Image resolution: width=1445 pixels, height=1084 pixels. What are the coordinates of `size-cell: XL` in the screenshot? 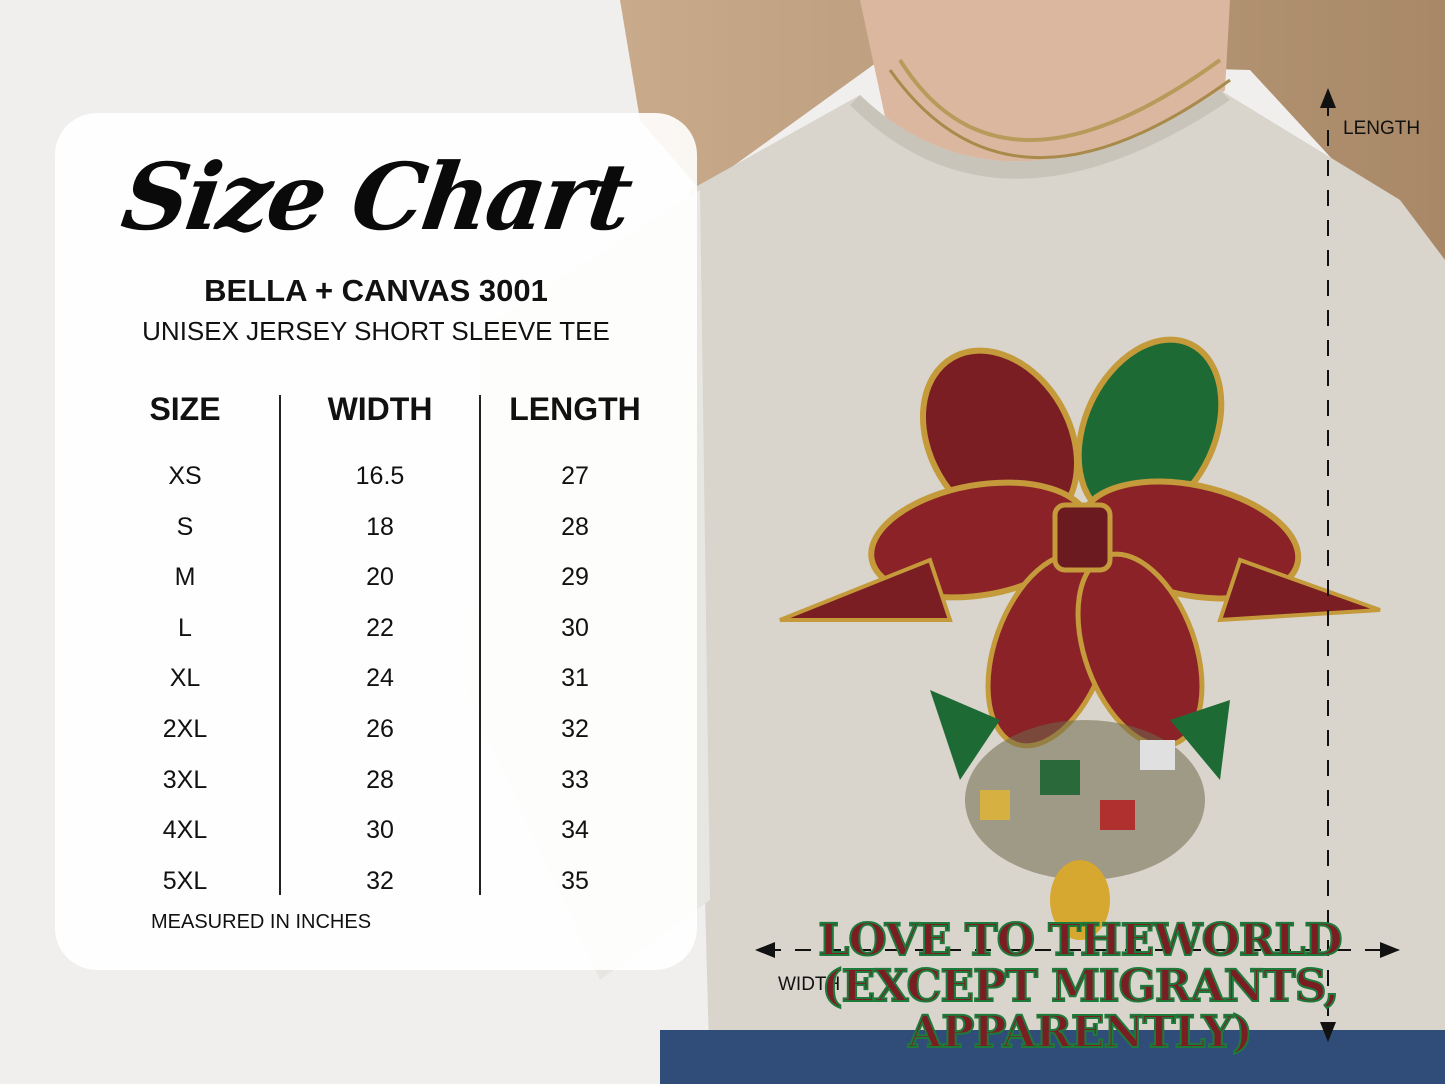 It's located at (185, 678).